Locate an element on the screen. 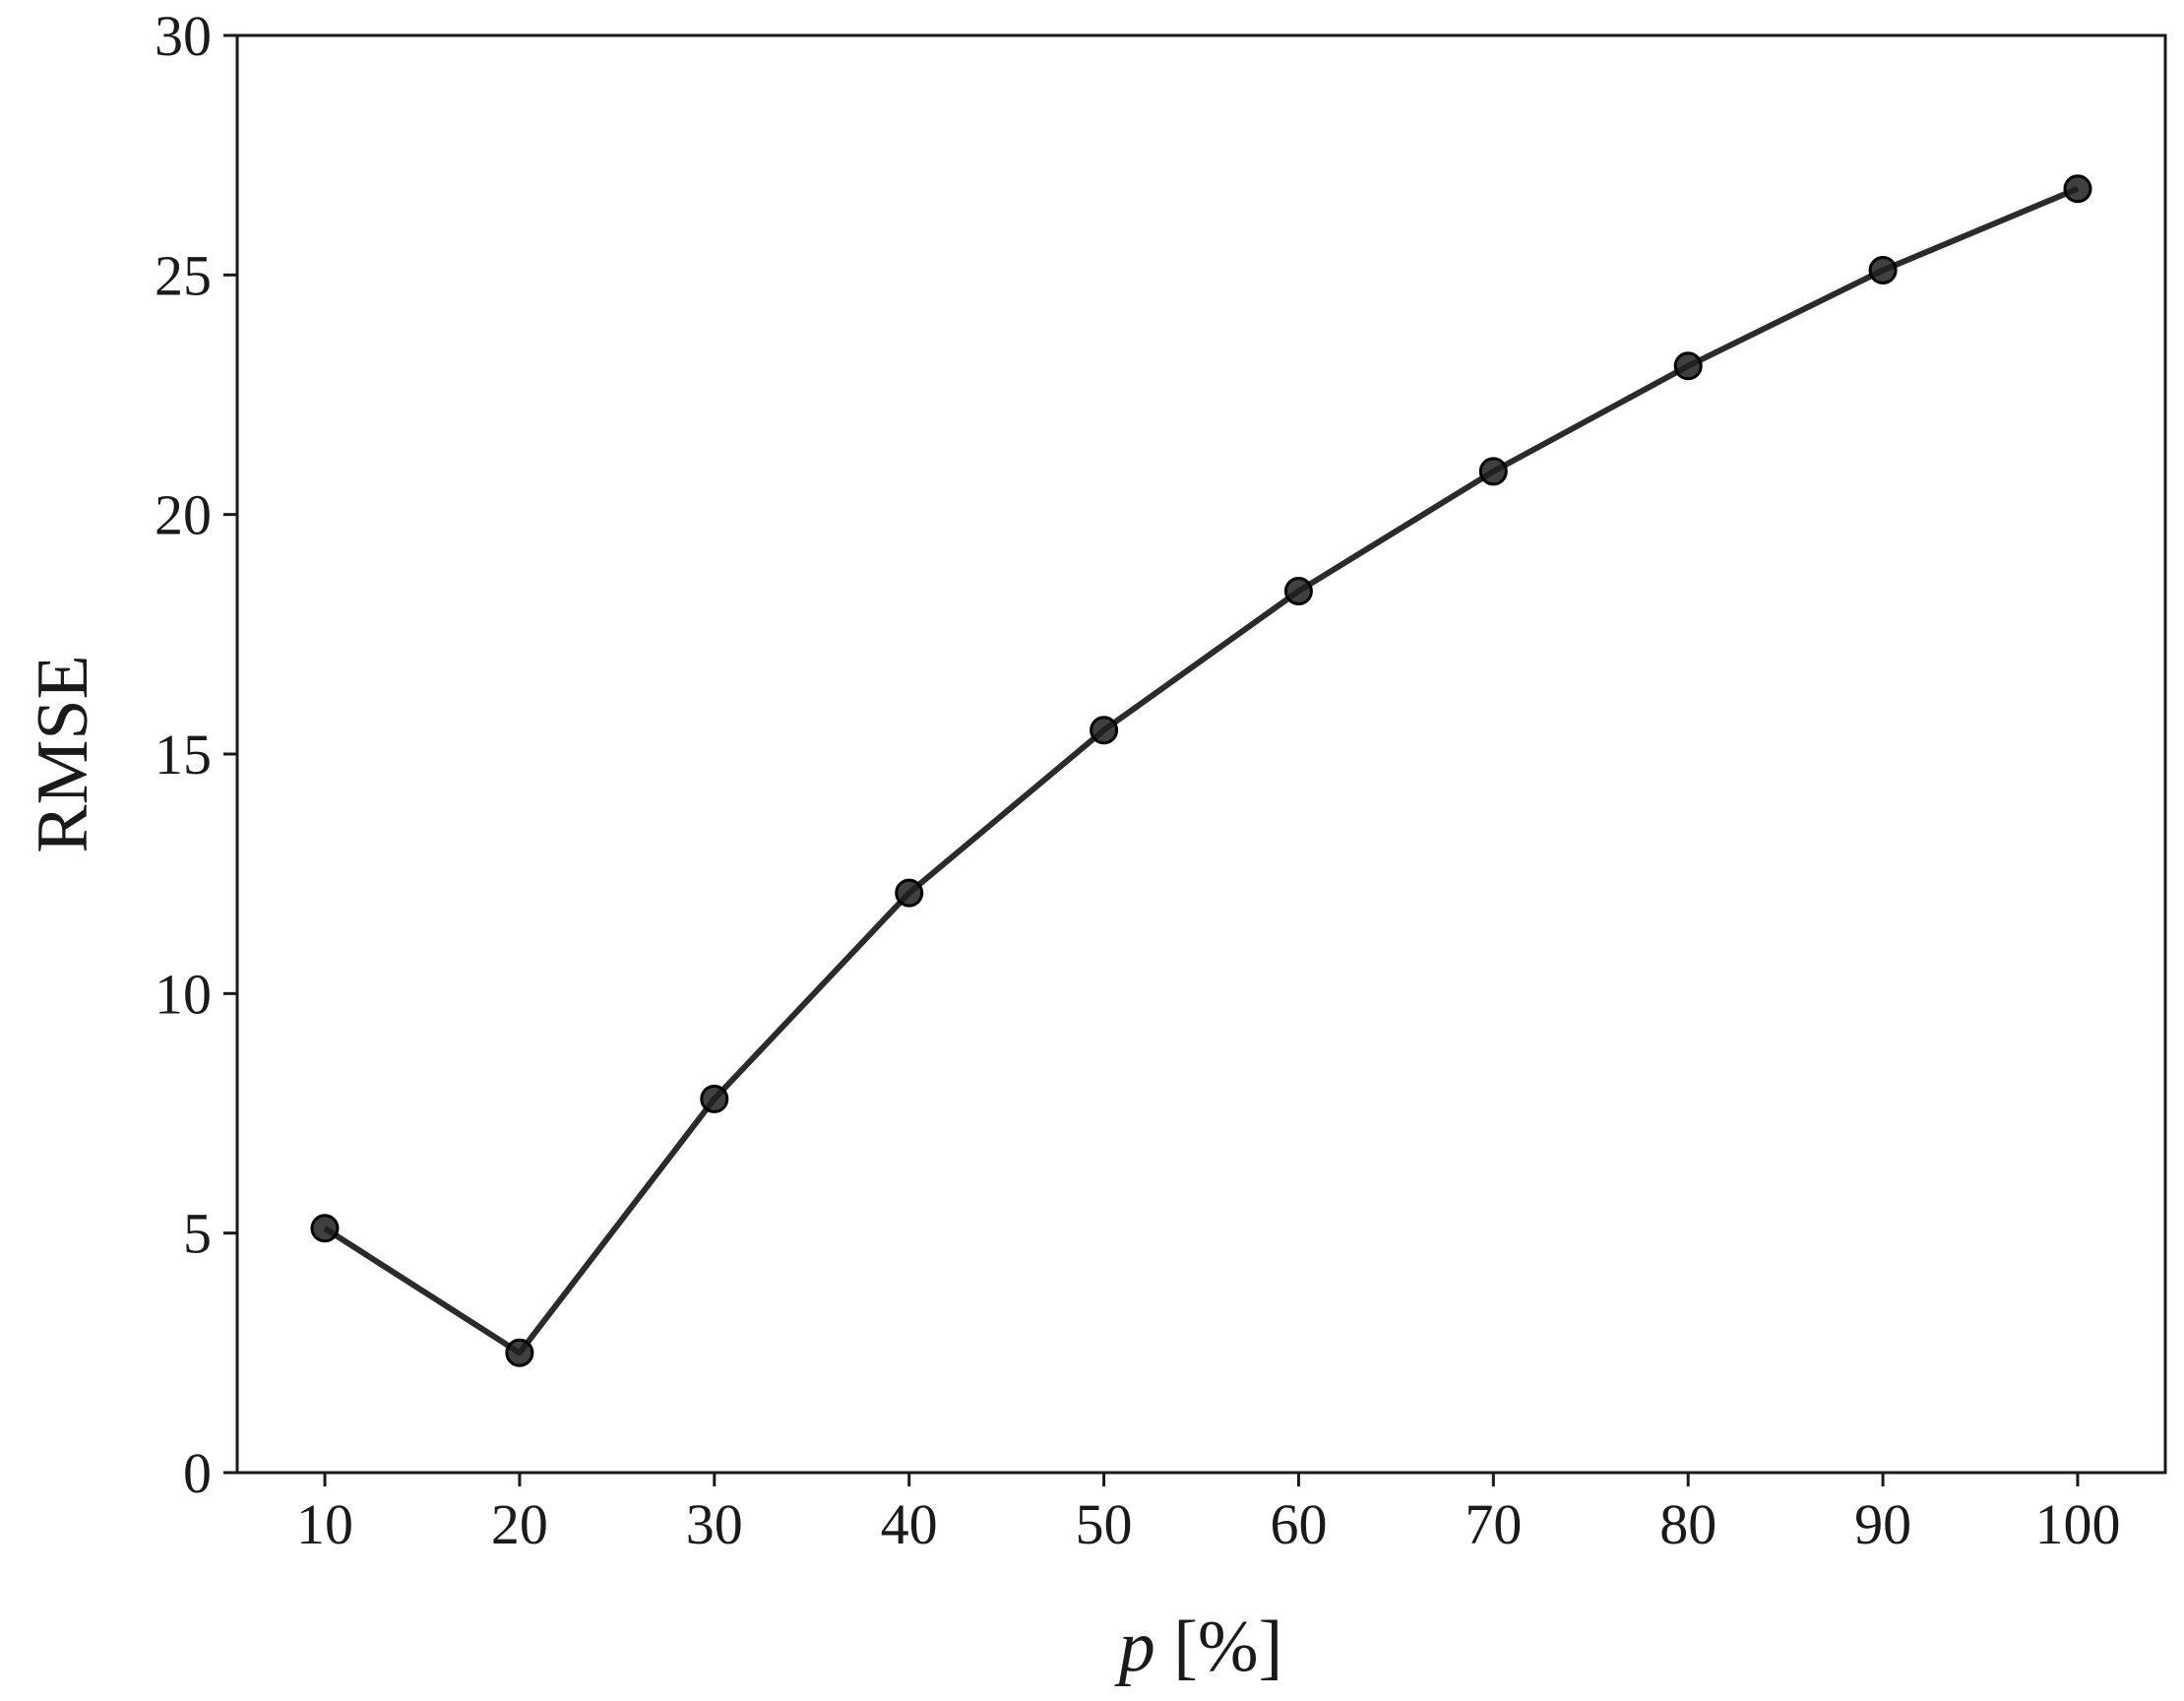 This screenshot has width=2184, height=1701. x-tick-label: 90 is located at coordinates (1882, 1524).